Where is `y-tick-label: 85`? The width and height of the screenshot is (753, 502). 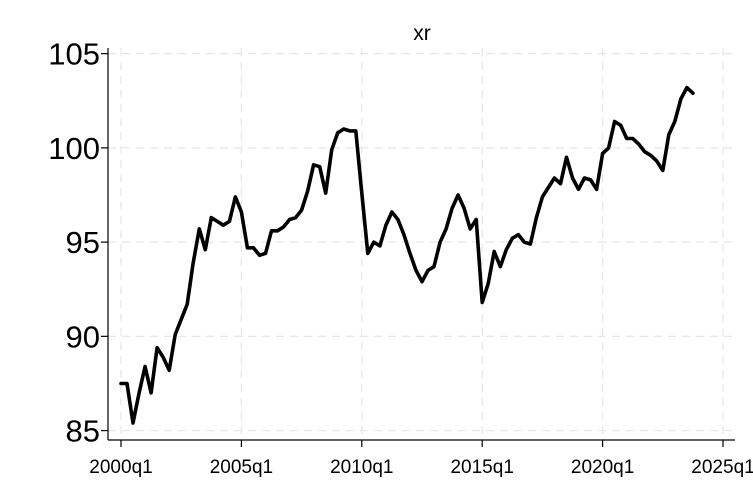
y-tick-label: 85 is located at coordinates (83, 431).